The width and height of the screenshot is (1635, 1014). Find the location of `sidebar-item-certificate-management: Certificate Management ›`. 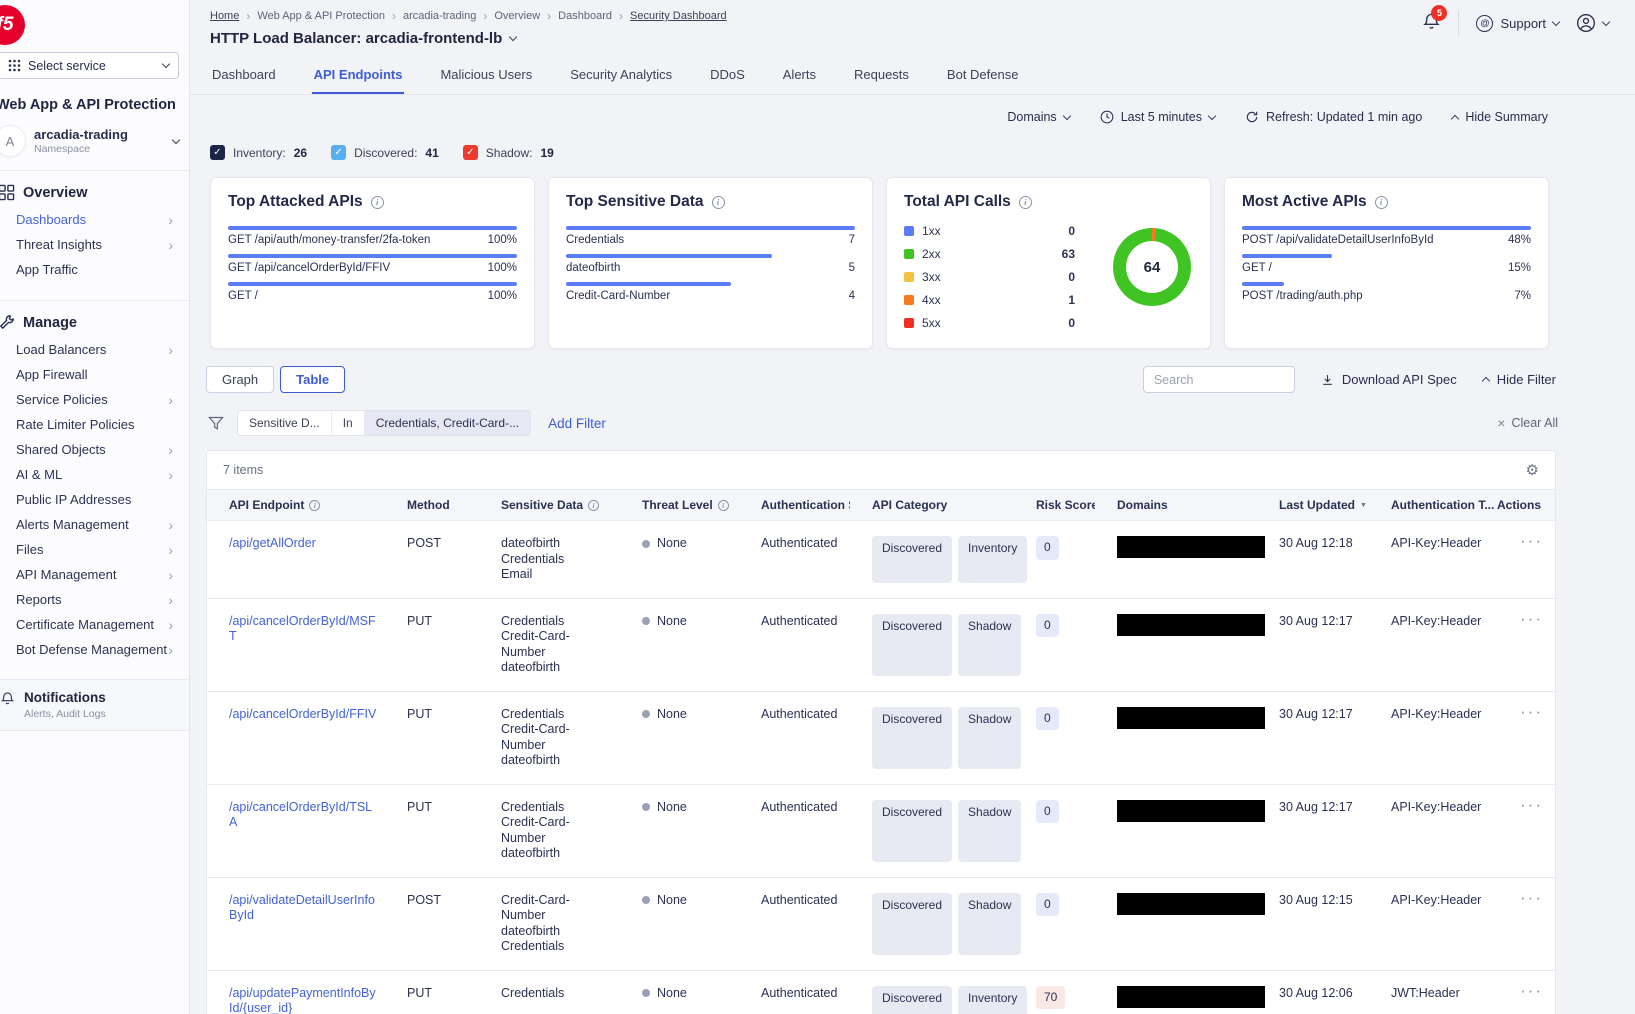

sidebar-item-certificate-management: Certificate Management › is located at coordinates (91, 624).